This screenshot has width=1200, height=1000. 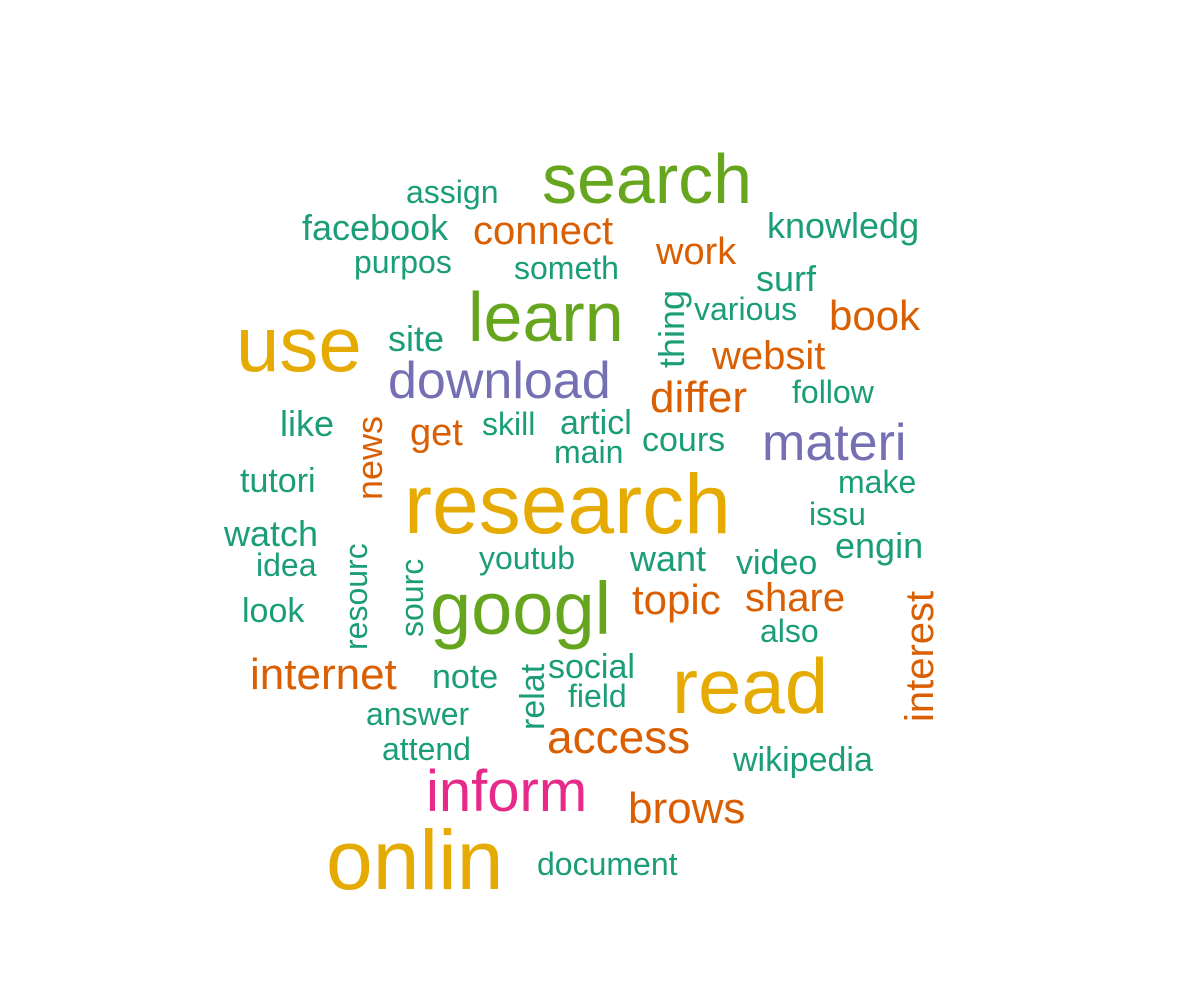 What do you see at coordinates (671, 328) in the screenshot?
I see `word-thing: thing` at bounding box center [671, 328].